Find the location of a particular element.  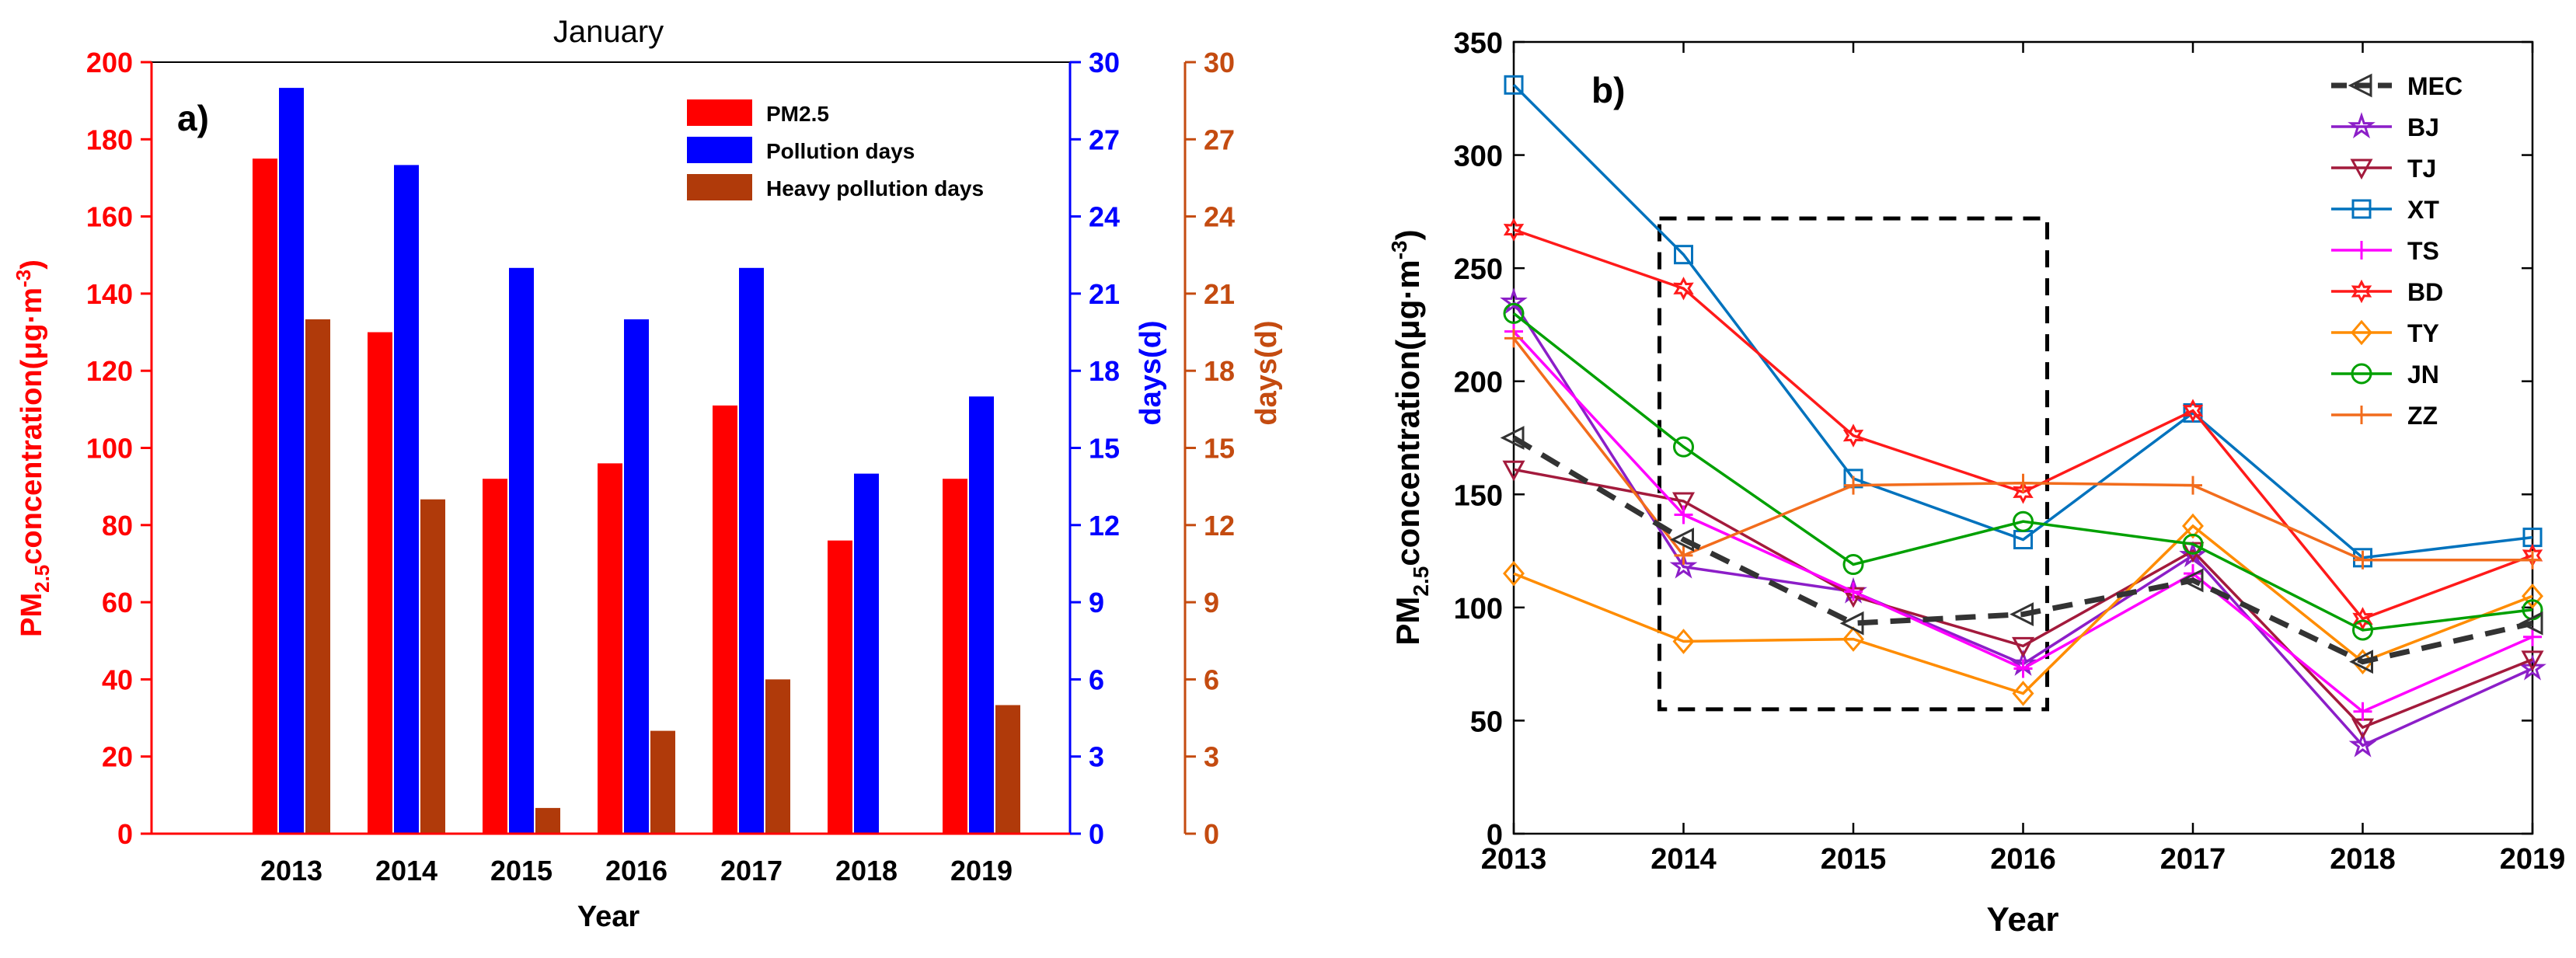

right1-tick-label: 9 is located at coordinates (1096, 602).